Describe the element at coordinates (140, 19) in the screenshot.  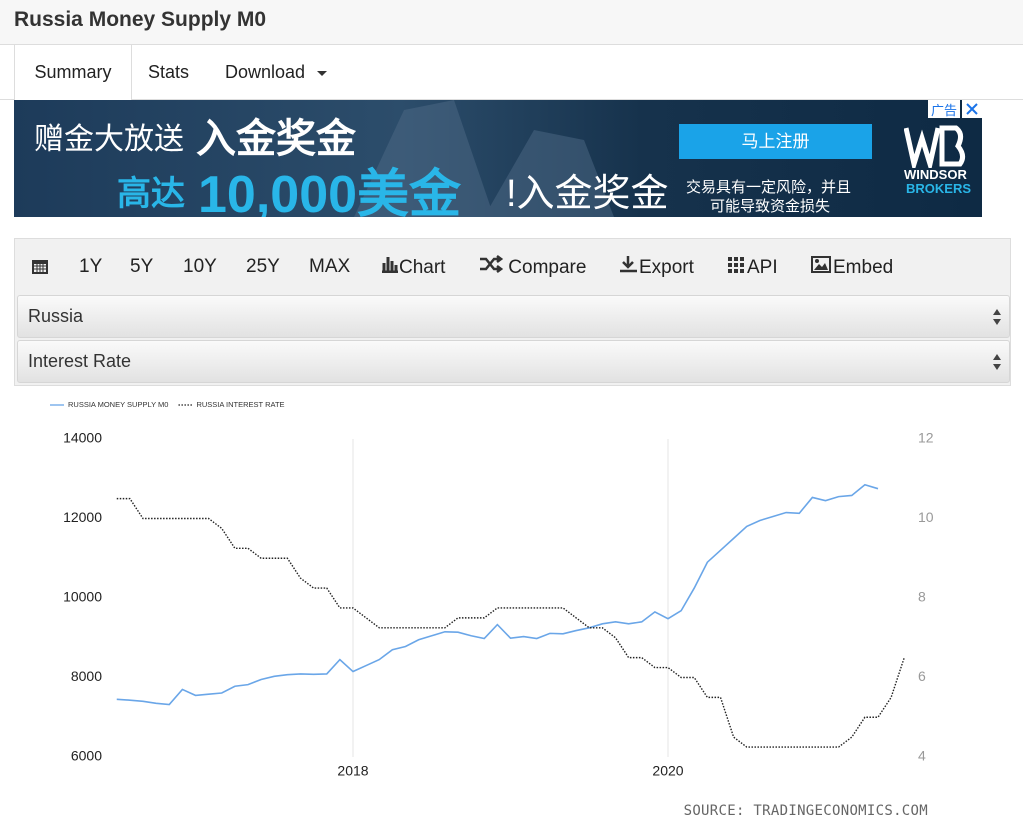
I see `page-title: Russia Money Supply M0` at that location.